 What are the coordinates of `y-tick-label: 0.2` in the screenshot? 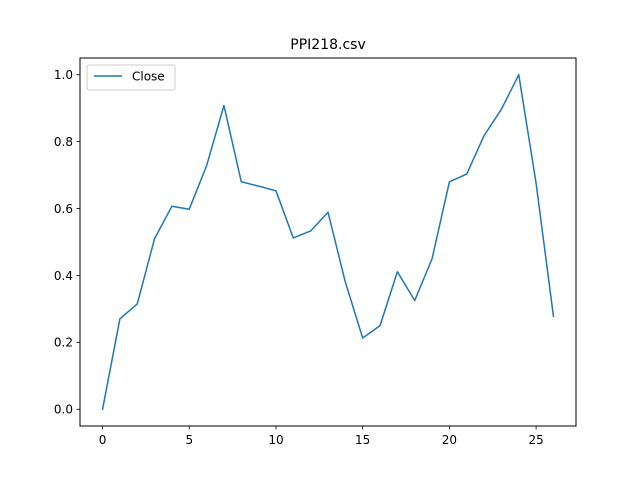 It's located at (63, 343).